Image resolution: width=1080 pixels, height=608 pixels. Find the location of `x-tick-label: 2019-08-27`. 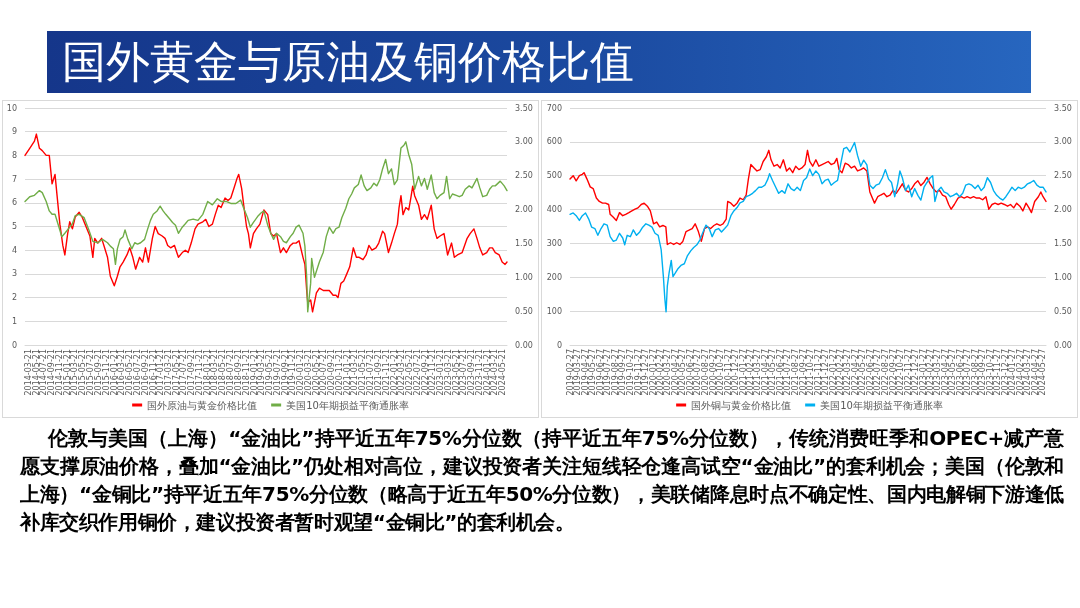

x-tick-label: 2019-08-27 is located at coordinates (615, 372).